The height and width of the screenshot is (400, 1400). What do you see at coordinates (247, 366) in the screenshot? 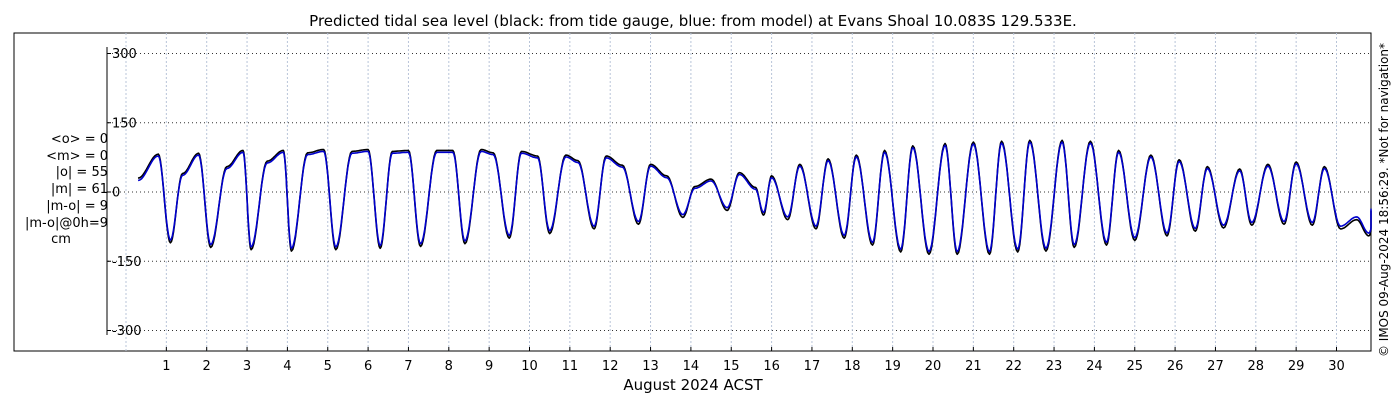
I see `x-tick-label: 3` at bounding box center [247, 366].